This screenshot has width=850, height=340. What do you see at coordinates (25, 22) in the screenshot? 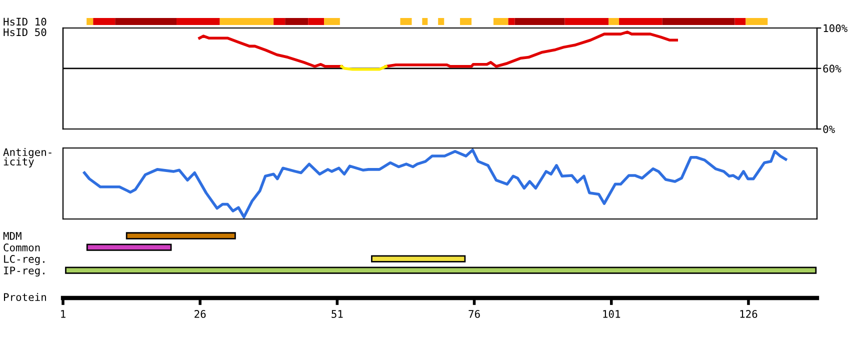
I see `y-tick-label: HsID 10` at bounding box center [25, 22].